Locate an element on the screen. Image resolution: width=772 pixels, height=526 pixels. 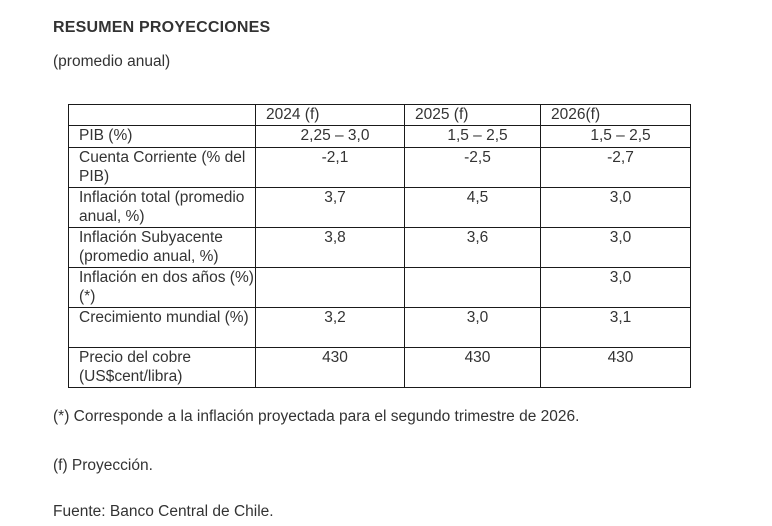
table-header-row: 2024 (f) 2025 (f) 2026(f) is located at coordinates (379, 115).